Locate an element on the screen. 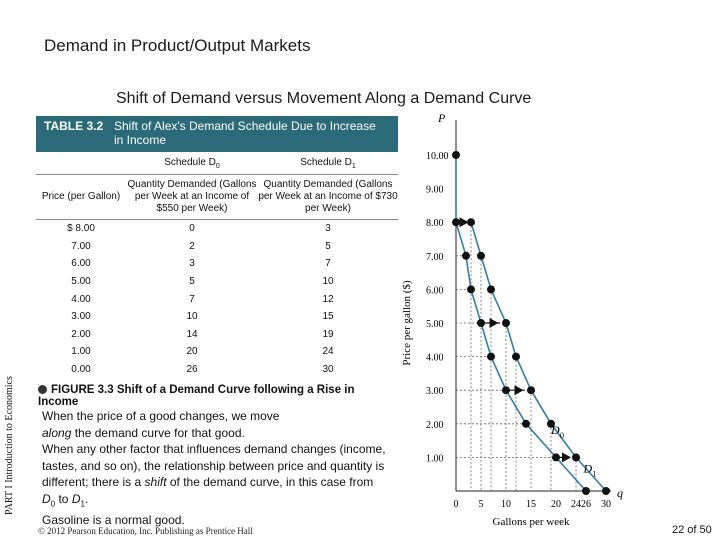 Image resolution: width=720 pixels, height=540 pixels. series-D0-label: D is located at coordinates (555, 430).